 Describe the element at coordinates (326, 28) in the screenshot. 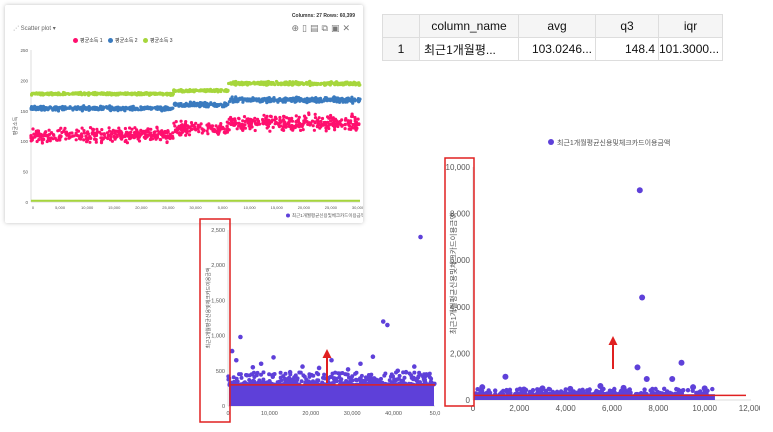

I see `copy-icon: ⧉` at that location.